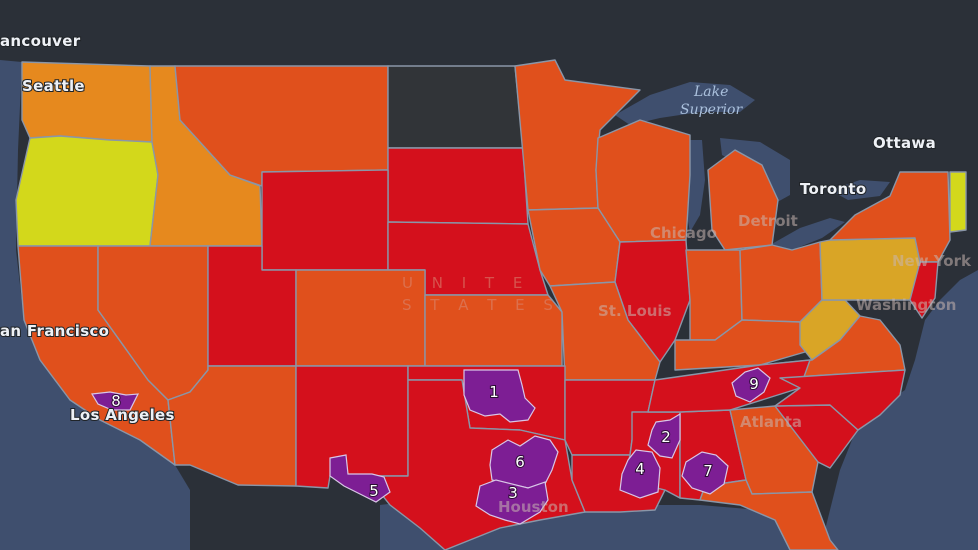 This screenshot has width=978, height=550. What do you see at coordinates (513, 493) in the screenshot?
I see `hotspot-3-label: 3` at bounding box center [513, 493].